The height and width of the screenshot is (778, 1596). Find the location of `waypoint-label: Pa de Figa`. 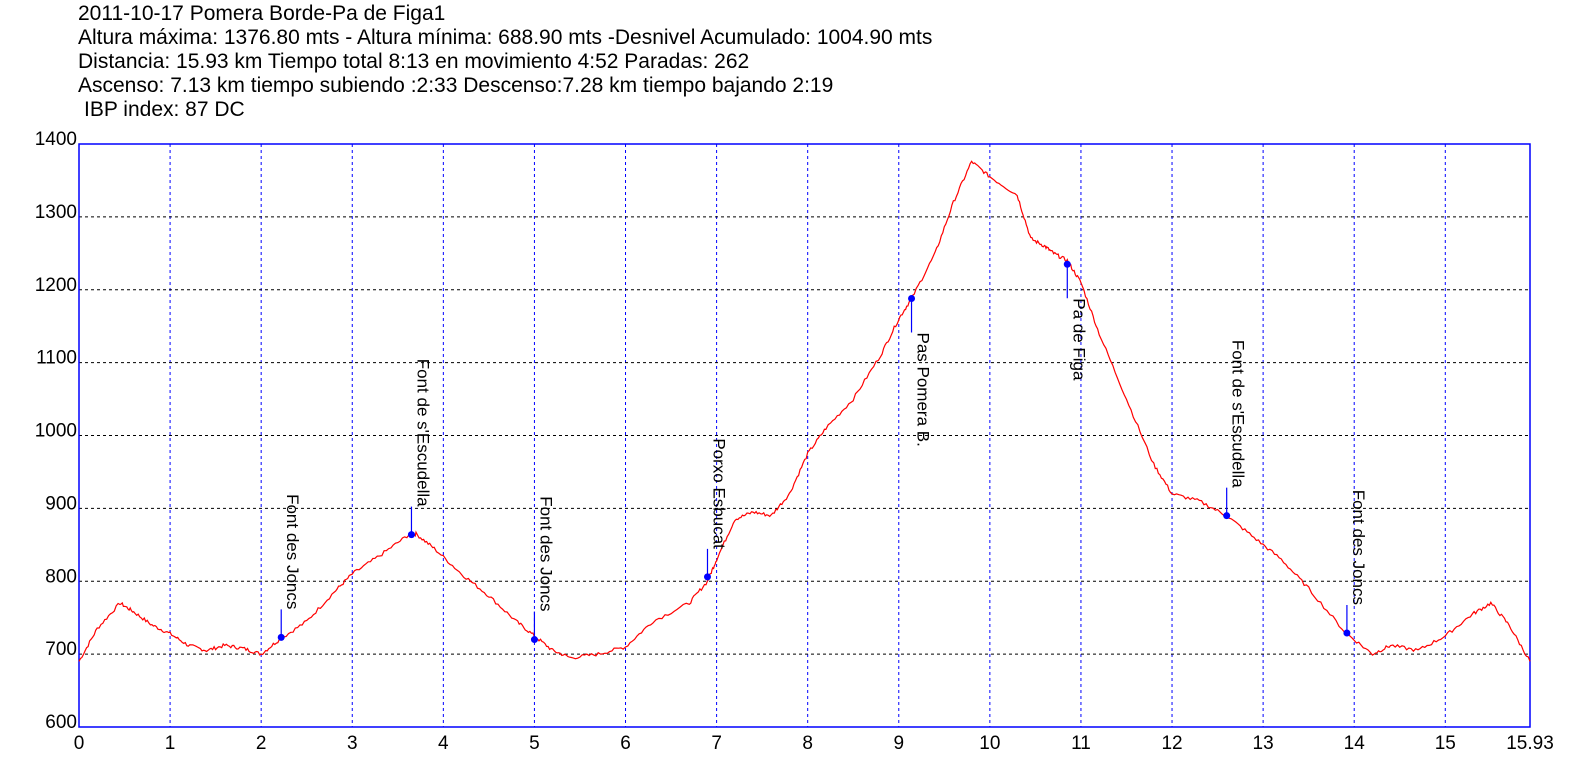

waypoint-label: Pa de Figa is located at coordinates (1078, 339).